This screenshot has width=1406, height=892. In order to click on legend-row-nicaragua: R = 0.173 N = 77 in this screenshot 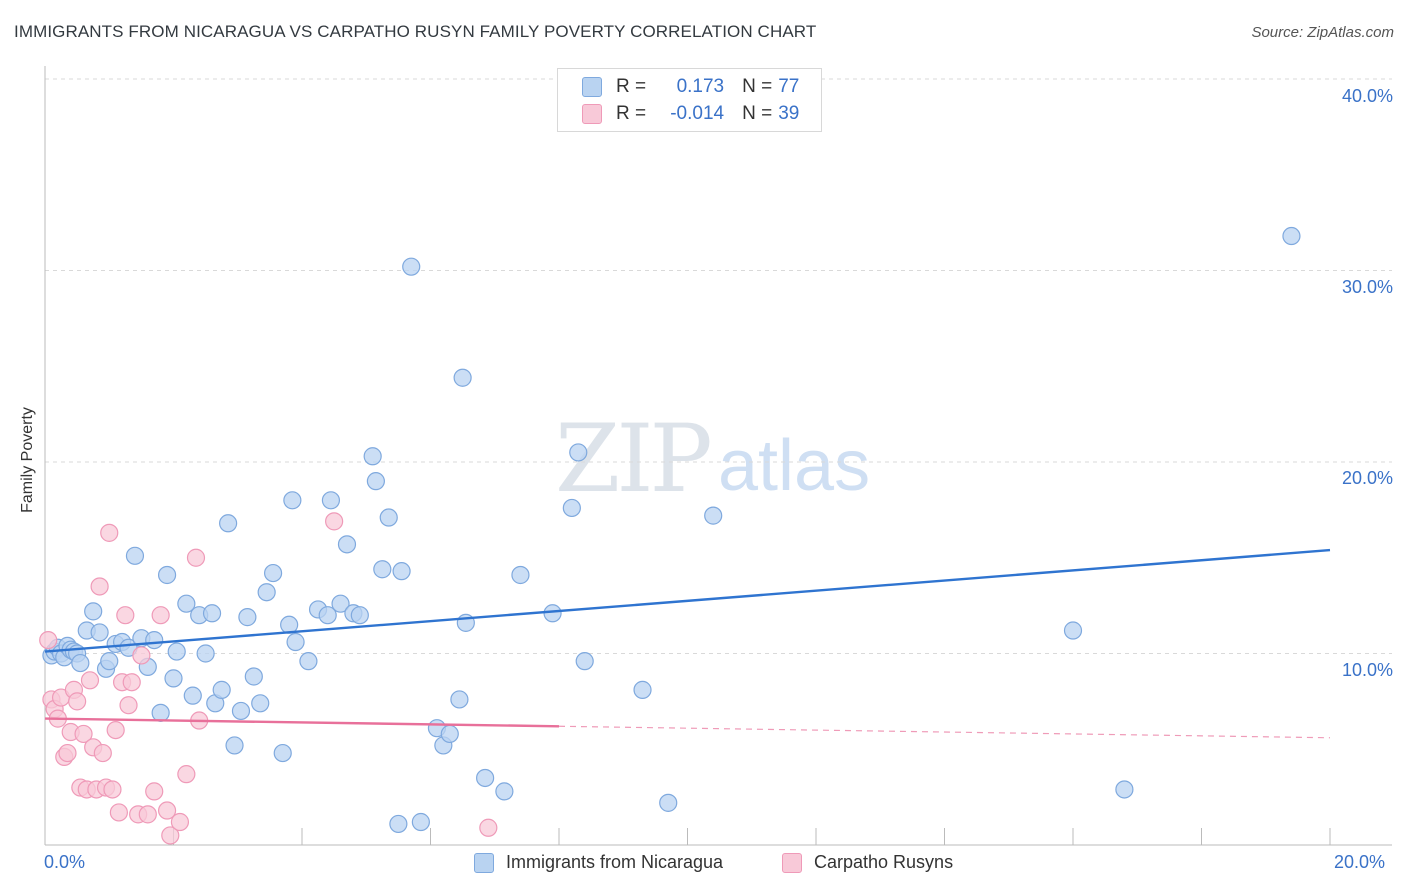, I will do `click(690, 87)`.